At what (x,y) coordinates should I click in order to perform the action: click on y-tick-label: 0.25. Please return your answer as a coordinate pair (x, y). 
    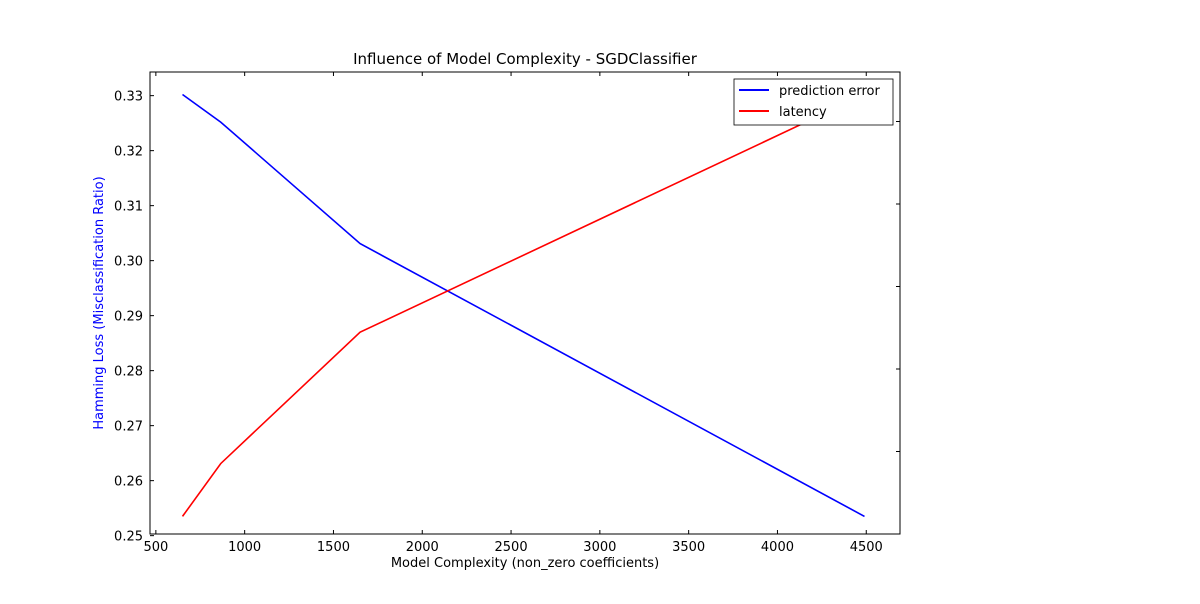
    Looking at the image, I should click on (128, 537).